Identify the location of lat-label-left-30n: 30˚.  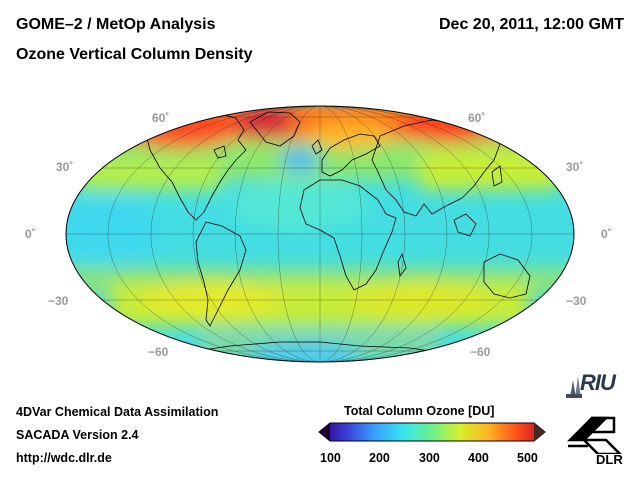
(65, 167).